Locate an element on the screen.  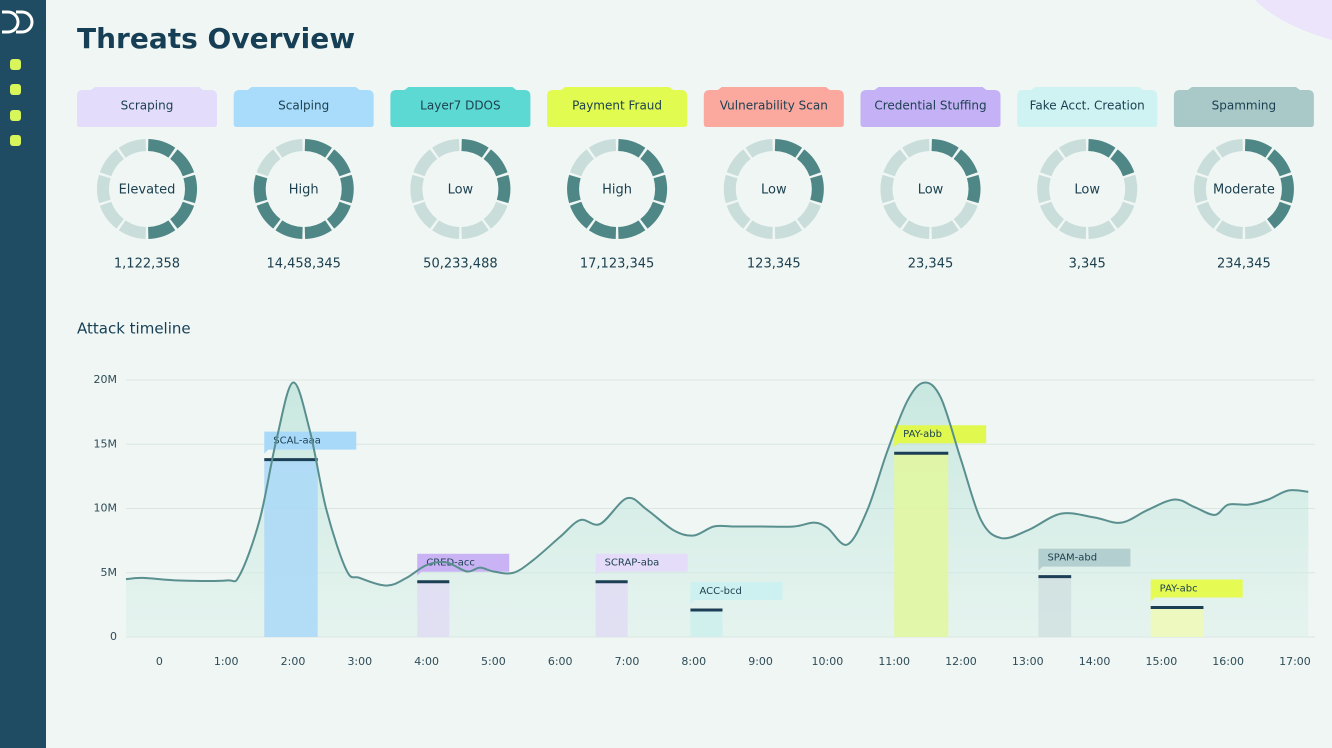
threat-name: Spamming is located at coordinates (1244, 106).